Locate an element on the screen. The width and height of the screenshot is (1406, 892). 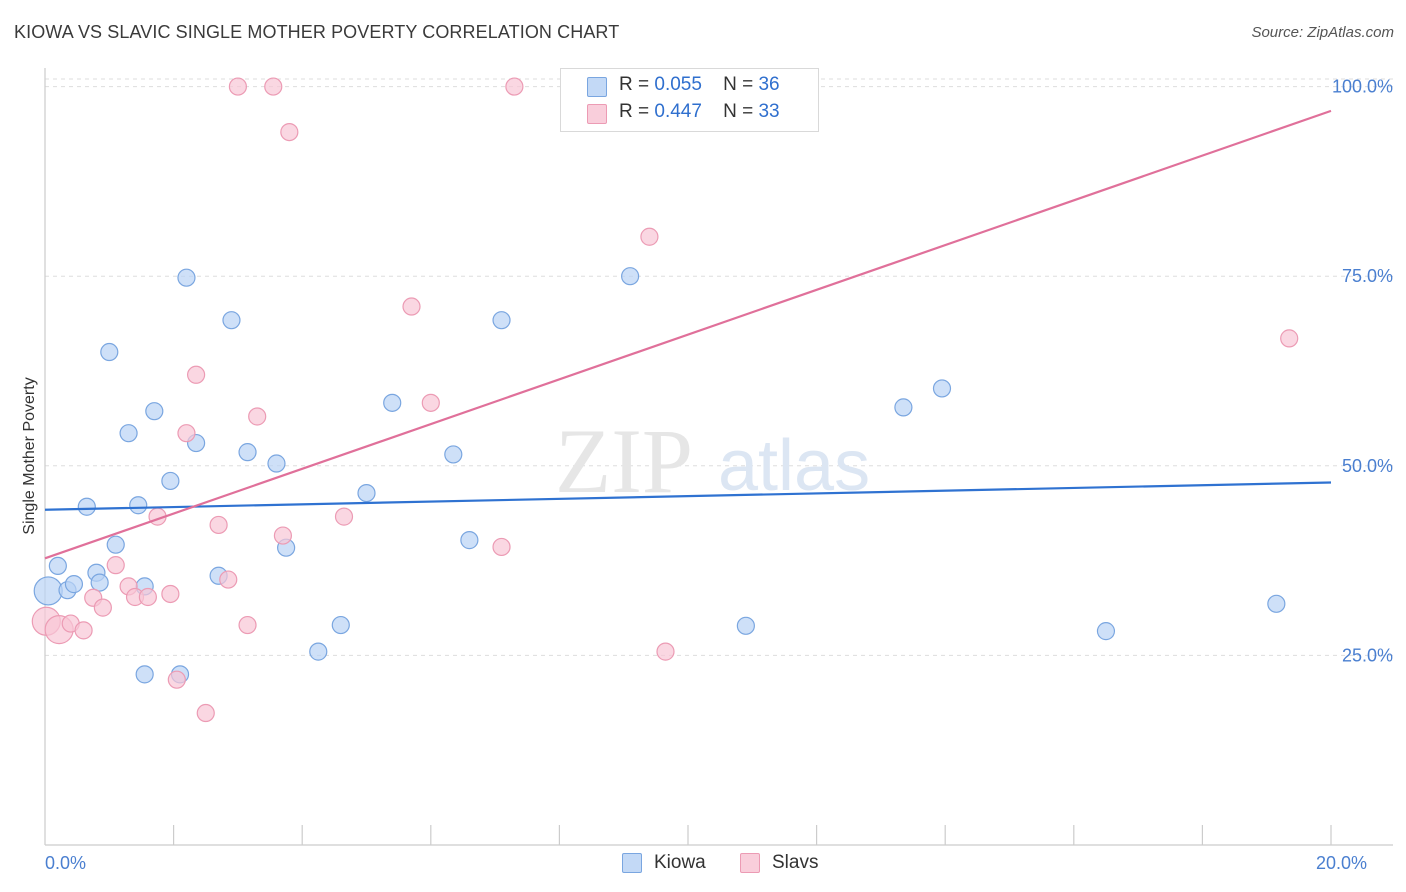
kiowa-swatch is located at coordinates (597, 87).